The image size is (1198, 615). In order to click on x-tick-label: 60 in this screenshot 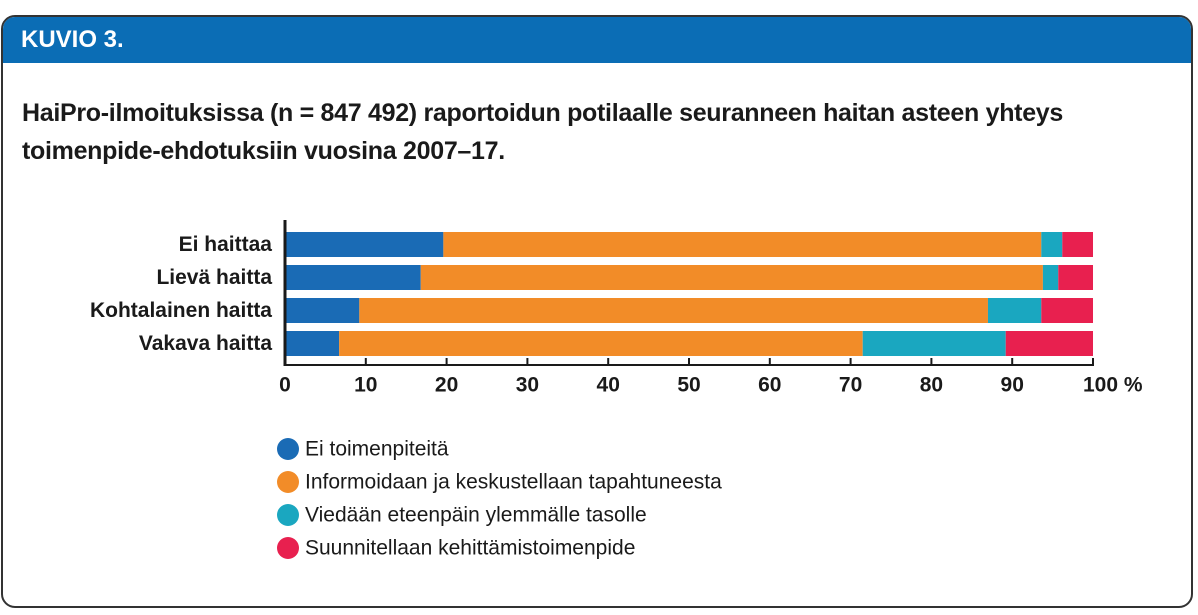, I will do `click(769, 385)`.